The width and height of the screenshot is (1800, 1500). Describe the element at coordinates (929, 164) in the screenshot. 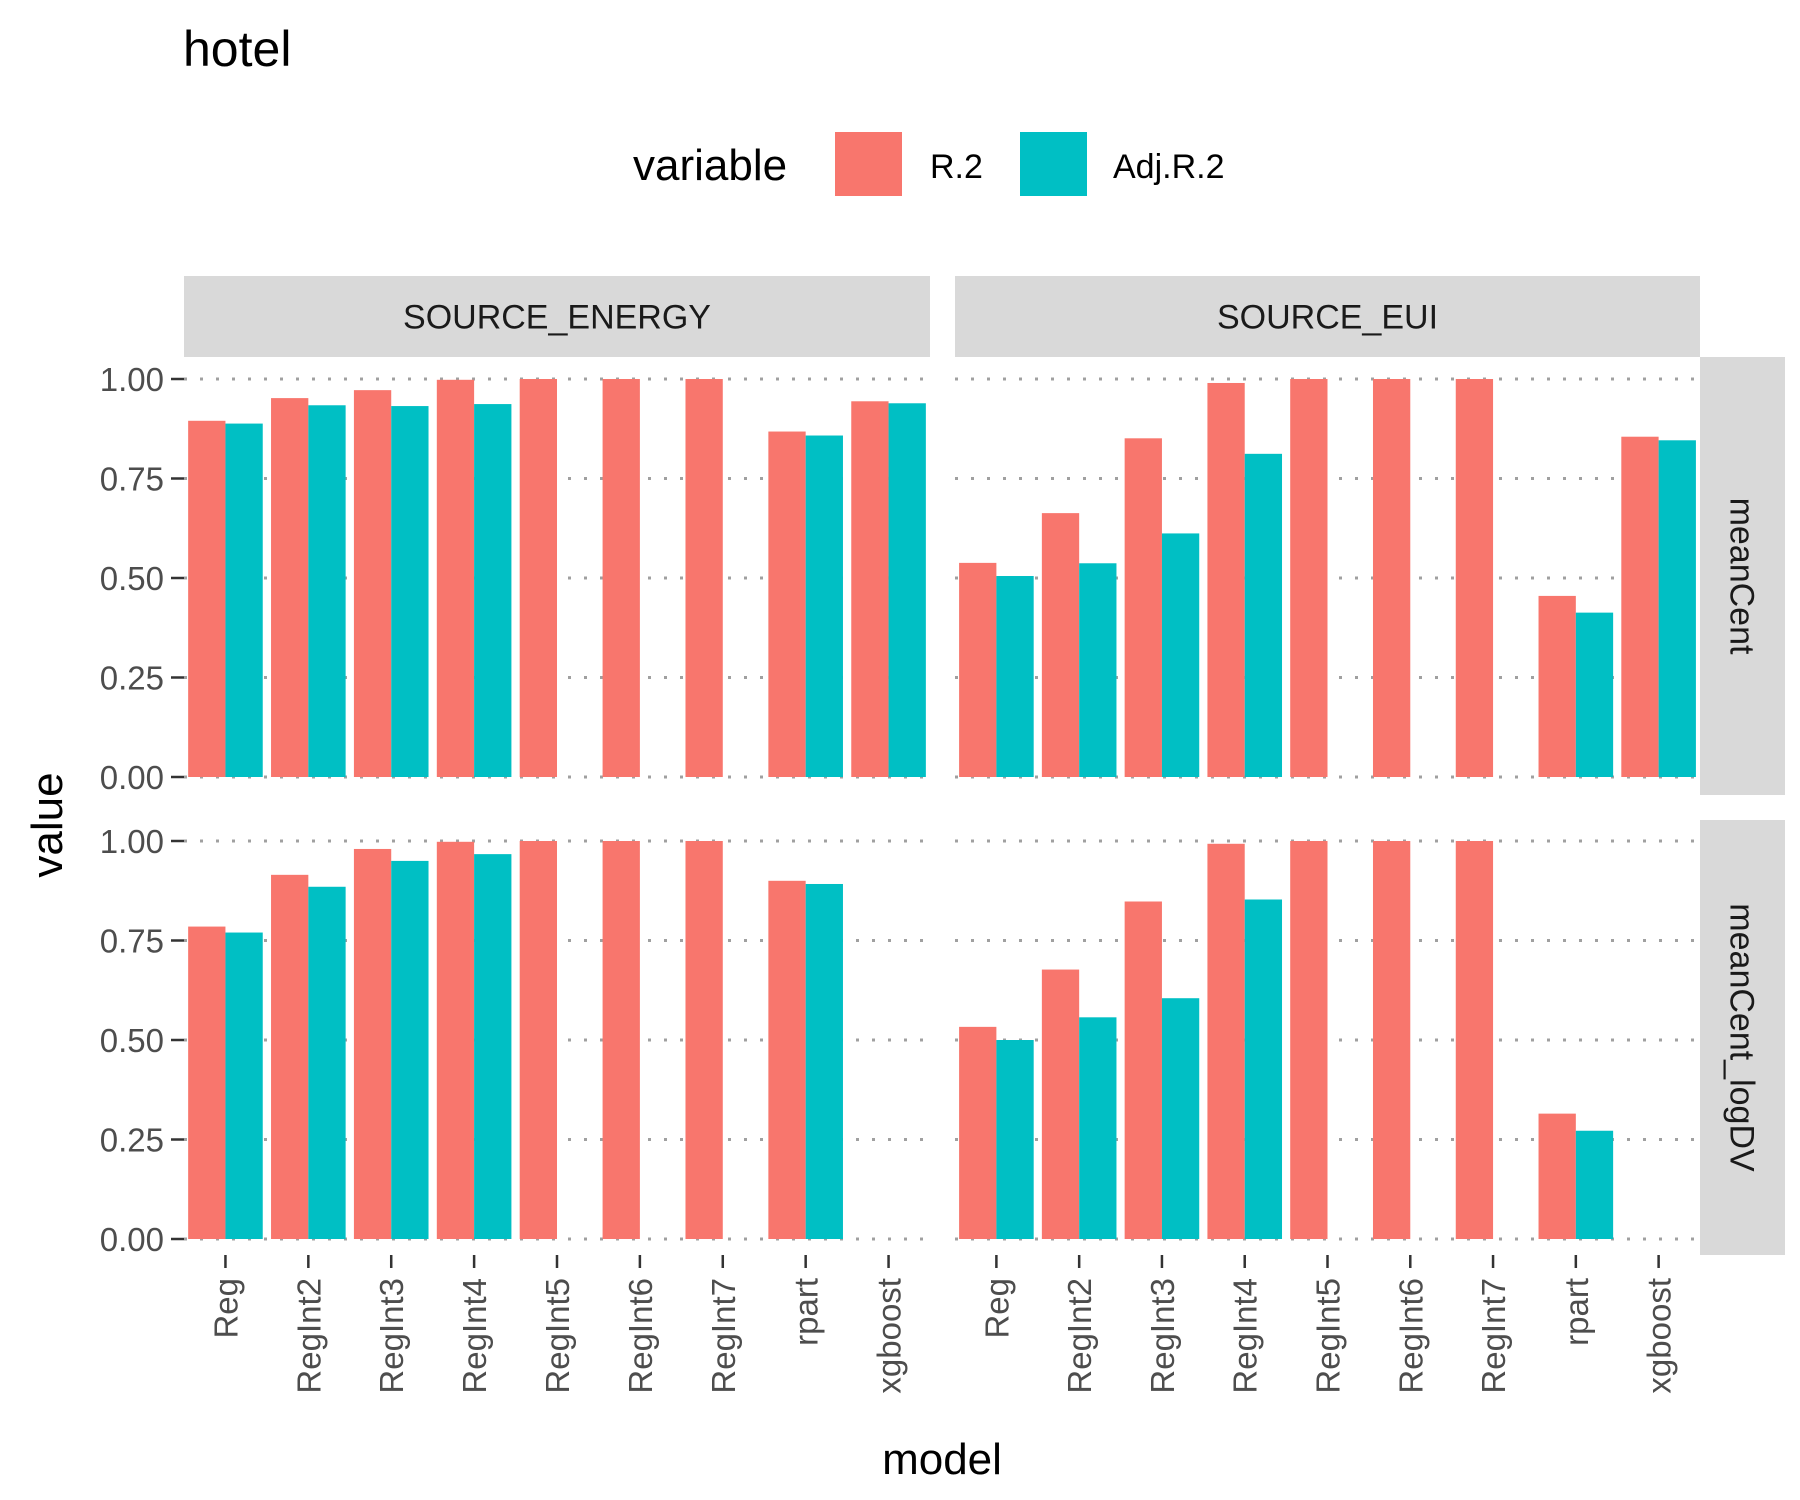

I see `legend: variable R.2 Adj.R.2` at that location.